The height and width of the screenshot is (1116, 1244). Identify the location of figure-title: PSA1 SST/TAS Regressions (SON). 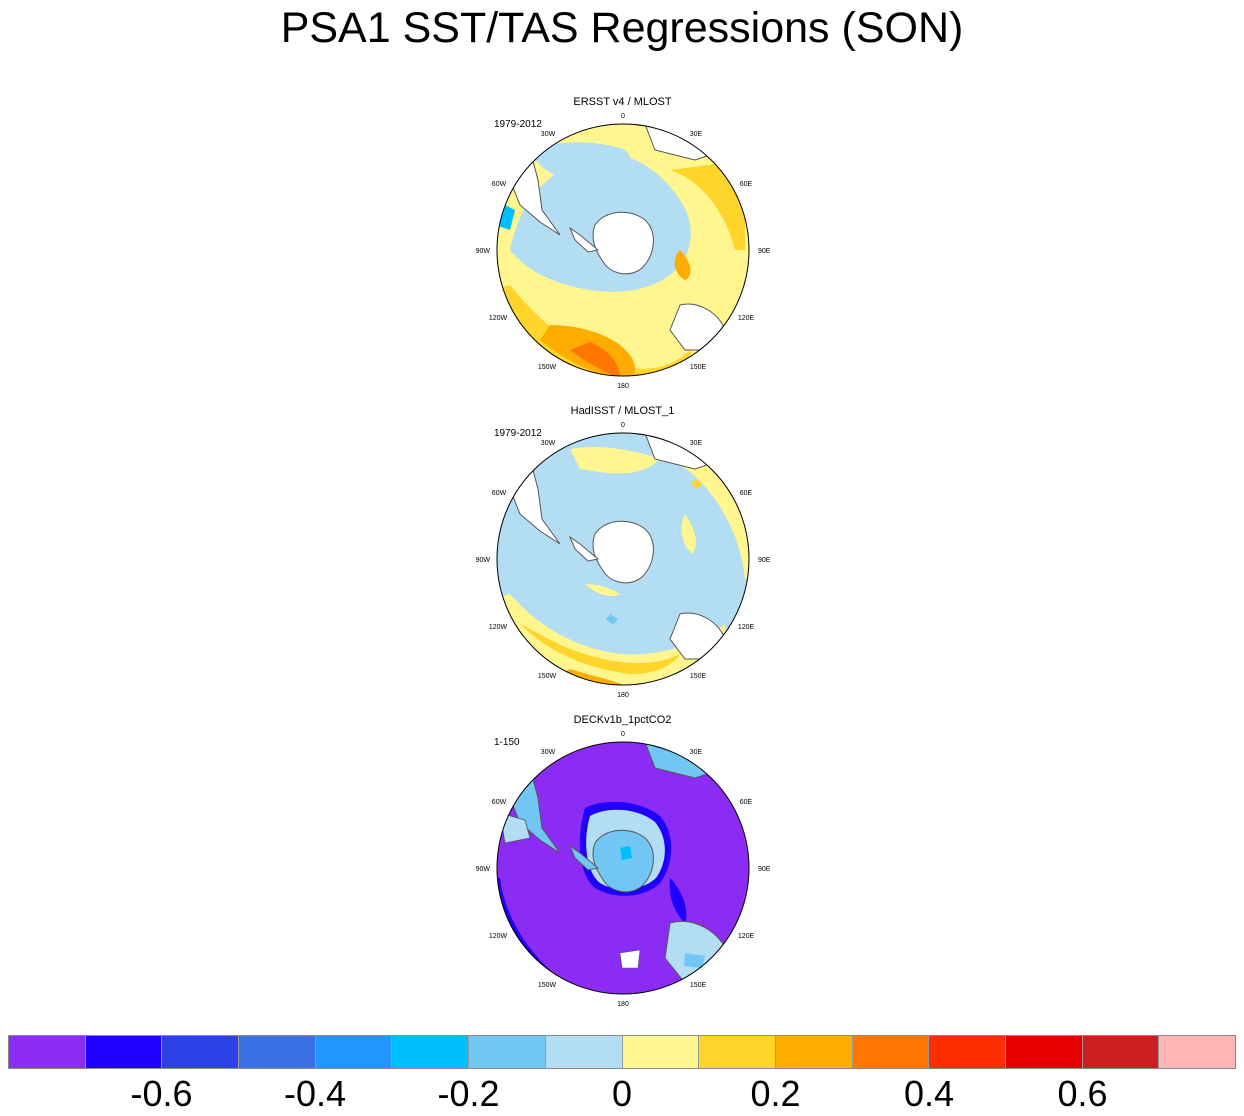
(622, 28).